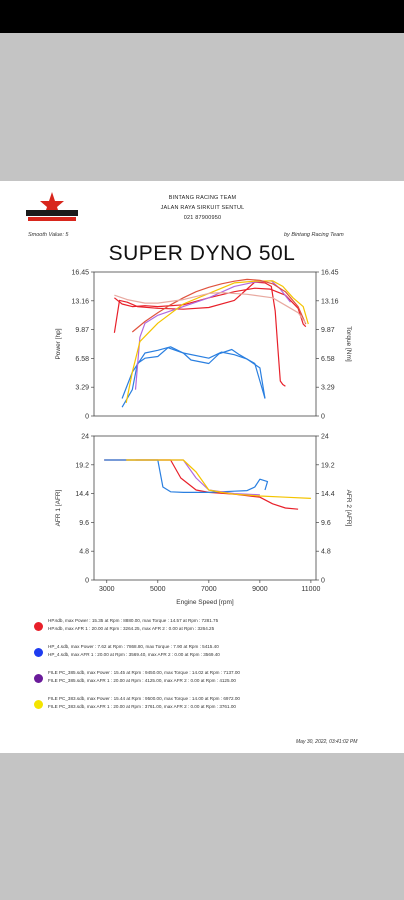 This screenshot has width=404, height=900. Describe the element at coordinates (52, 206) in the screenshot. I see `bintang-racing-logo` at that location.